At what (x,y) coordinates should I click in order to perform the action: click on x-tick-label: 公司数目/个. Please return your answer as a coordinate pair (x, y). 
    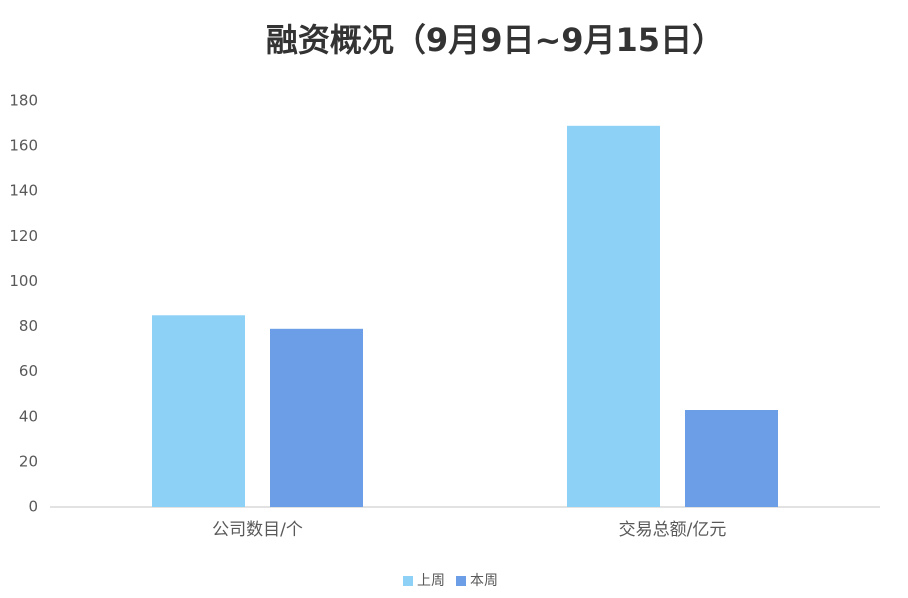
    Looking at the image, I should click on (257, 530).